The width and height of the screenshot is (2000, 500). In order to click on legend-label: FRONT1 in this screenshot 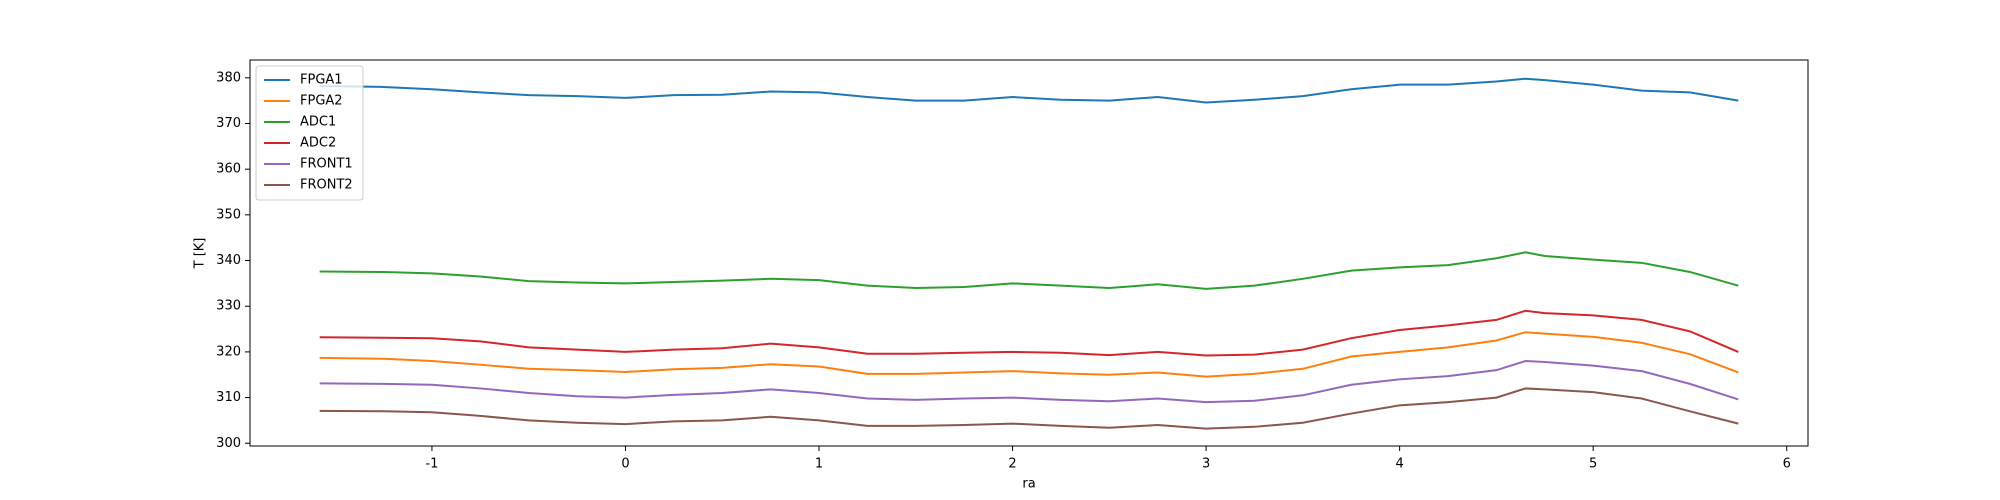, I will do `click(326, 164)`.